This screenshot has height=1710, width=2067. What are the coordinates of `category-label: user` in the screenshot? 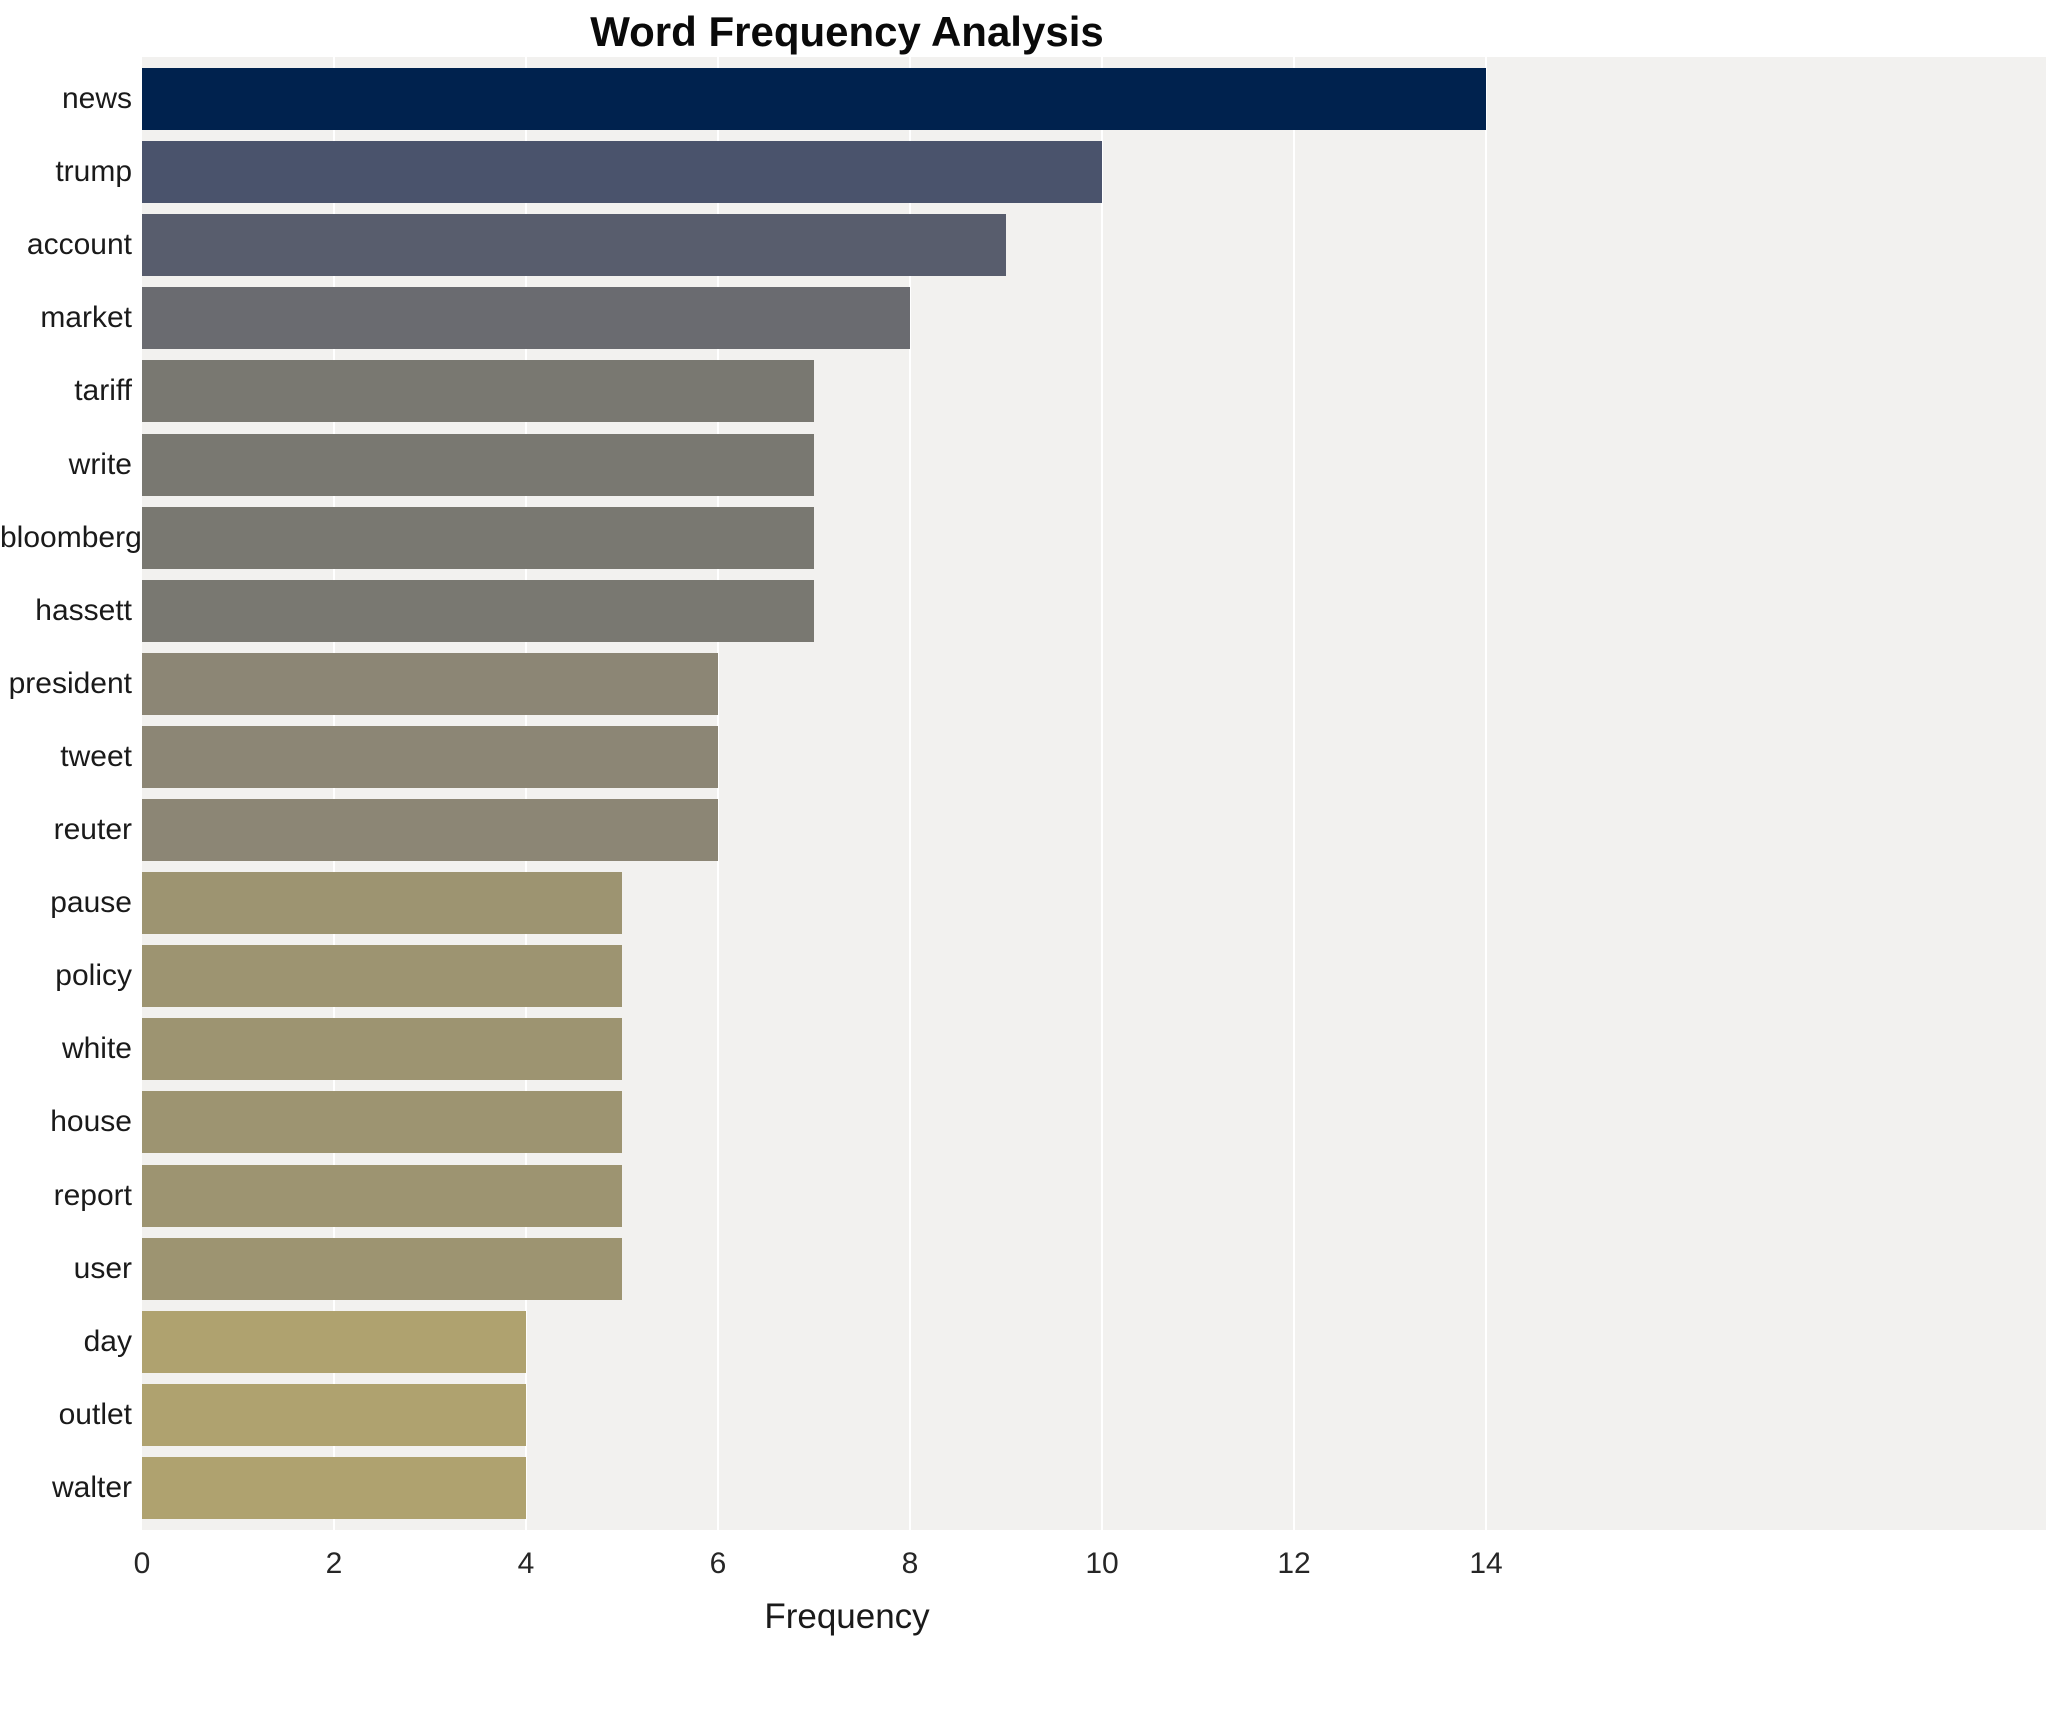 It's located at (102, 1268).